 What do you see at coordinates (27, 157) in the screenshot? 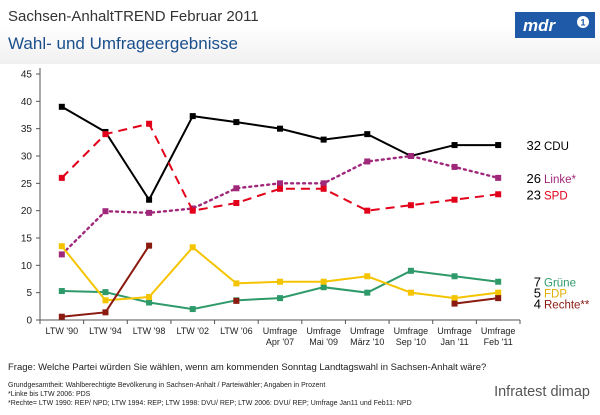
I see `y-tick-label: 30` at bounding box center [27, 157].